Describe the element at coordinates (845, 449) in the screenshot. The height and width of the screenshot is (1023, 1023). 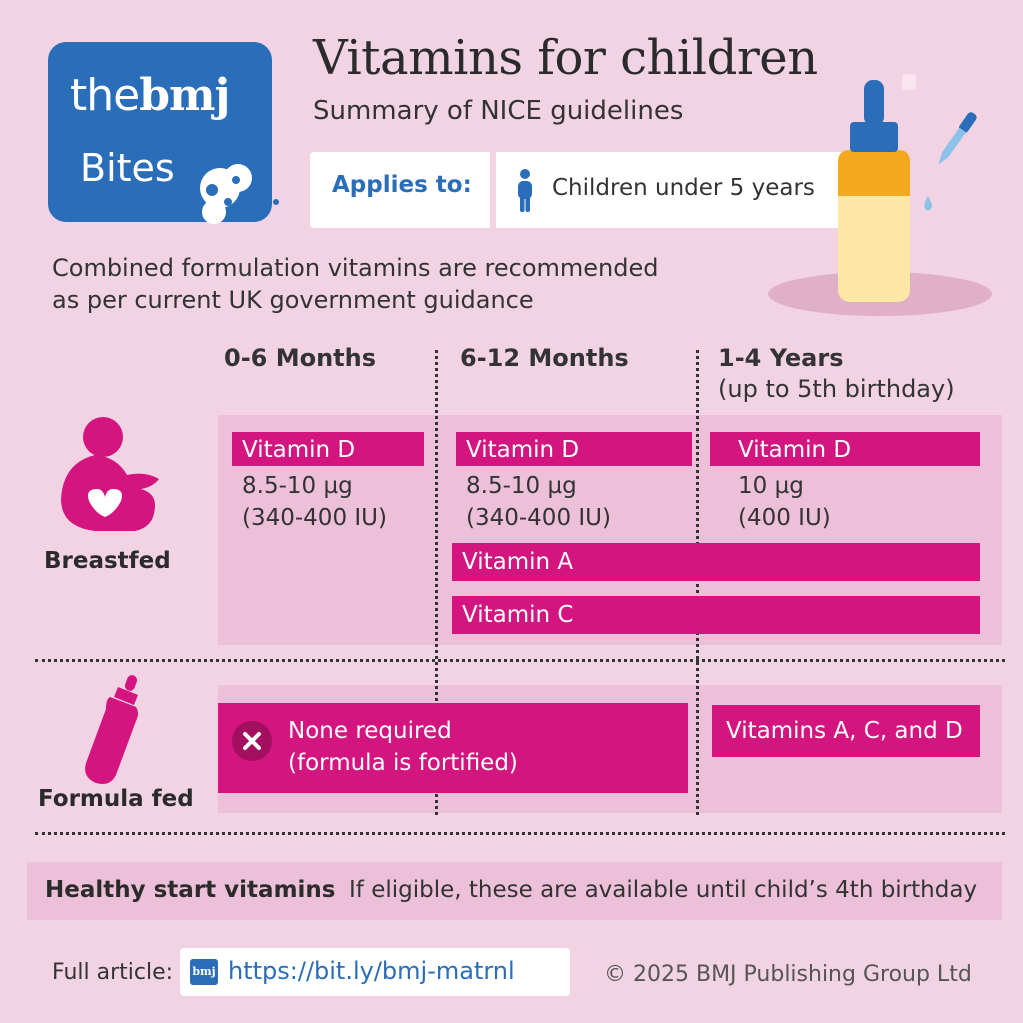
I see `breastfed-1-4-vitamin-d-bar: Vitamin D` at that location.